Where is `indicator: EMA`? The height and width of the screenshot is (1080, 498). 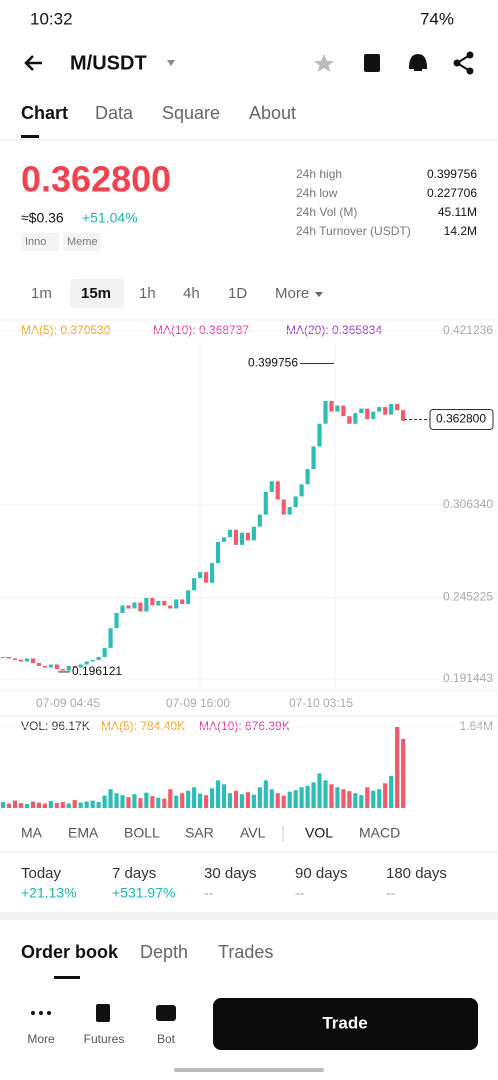
indicator: EMA is located at coordinates (83, 833).